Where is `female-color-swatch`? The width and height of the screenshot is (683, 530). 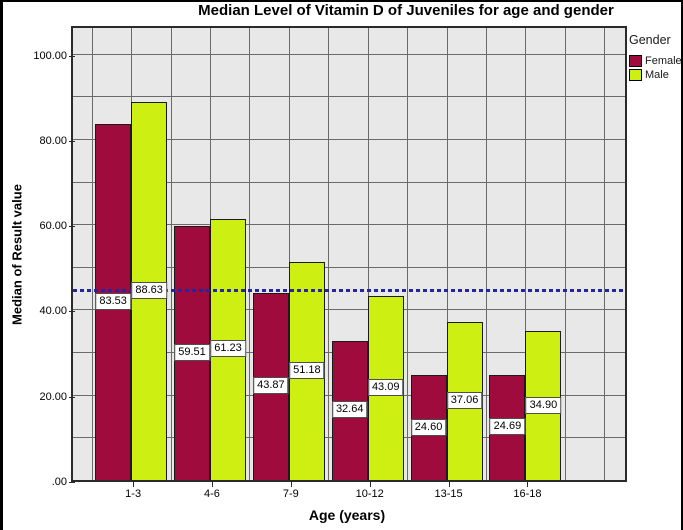
female-color-swatch is located at coordinates (635, 61).